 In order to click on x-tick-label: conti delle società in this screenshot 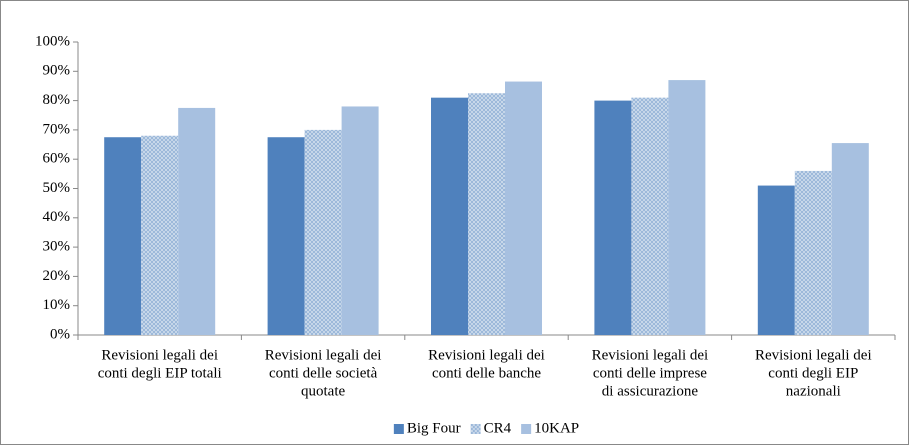, I will do `click(323, 373)`.